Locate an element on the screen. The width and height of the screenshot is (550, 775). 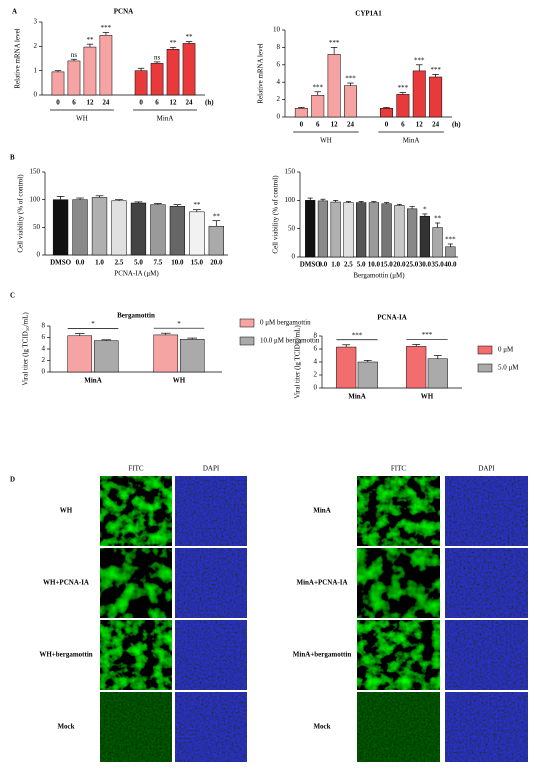
row-label: WH+bergamottin is located at coordinates (65, 655).